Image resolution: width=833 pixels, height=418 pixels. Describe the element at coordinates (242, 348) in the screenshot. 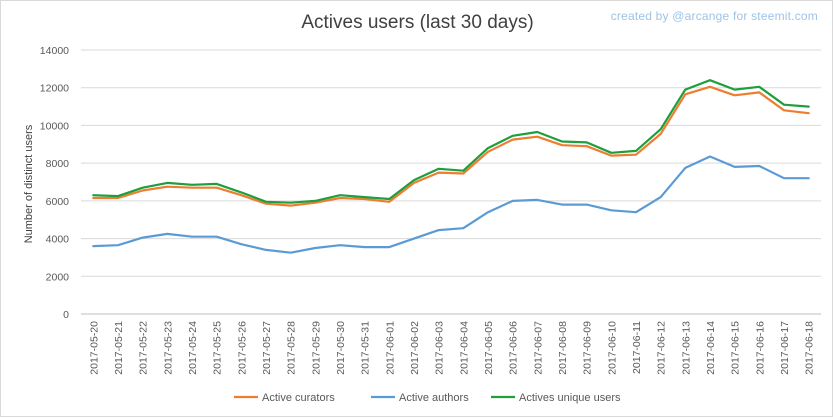

I see `x-tick-label: 2017-05-26` at that location.